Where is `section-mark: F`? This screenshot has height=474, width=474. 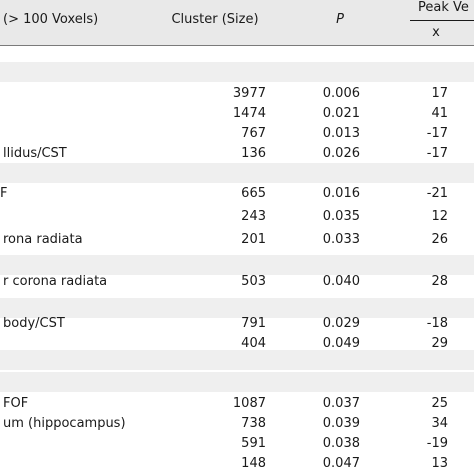
section-mark: F is located at coordinates (4, 193).